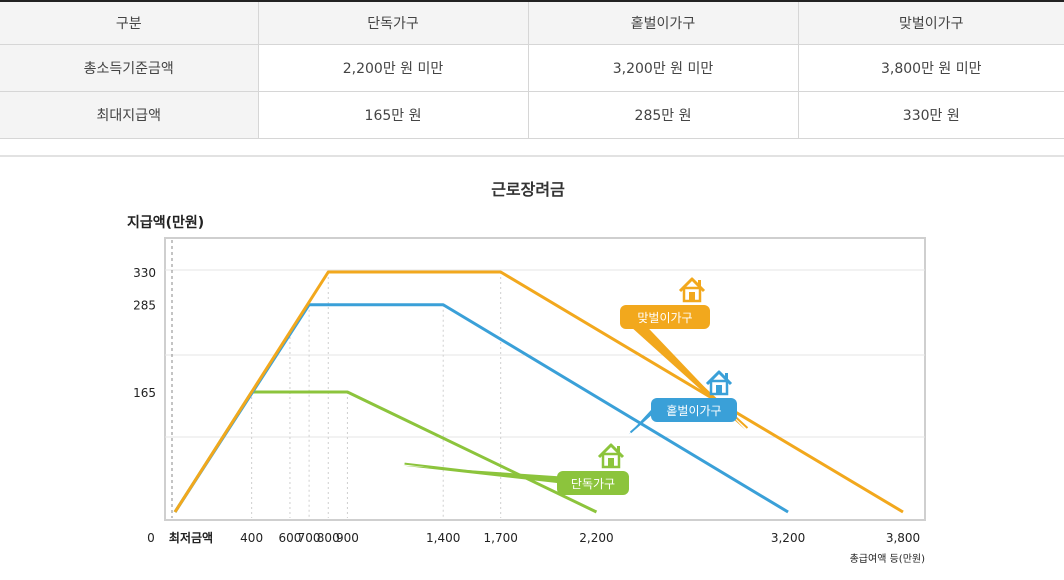 This screenshot has height=580, width=1064. I want to click on table-cell: 3,800만 원 미만, so click(931, 68).